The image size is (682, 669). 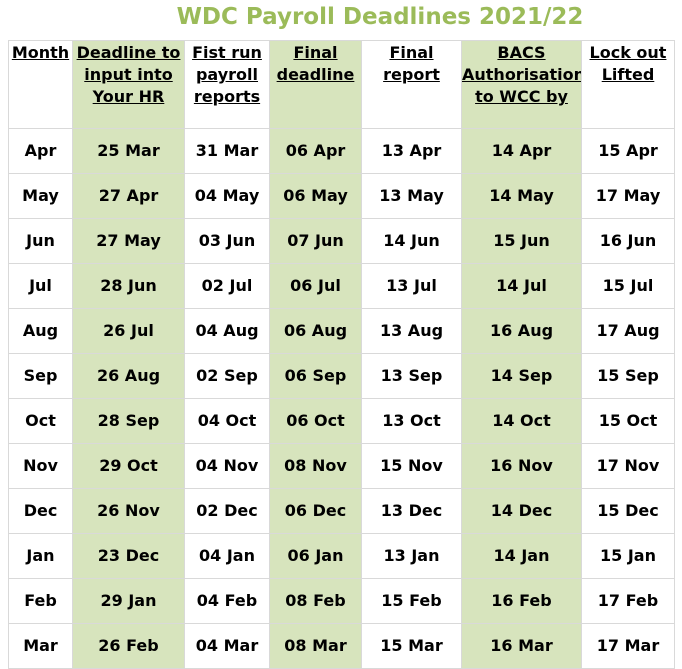 What do you see at coordinates (40, 421) in the screenshot?
I see `month-cell: Oct` at bounding box center [40, 421].